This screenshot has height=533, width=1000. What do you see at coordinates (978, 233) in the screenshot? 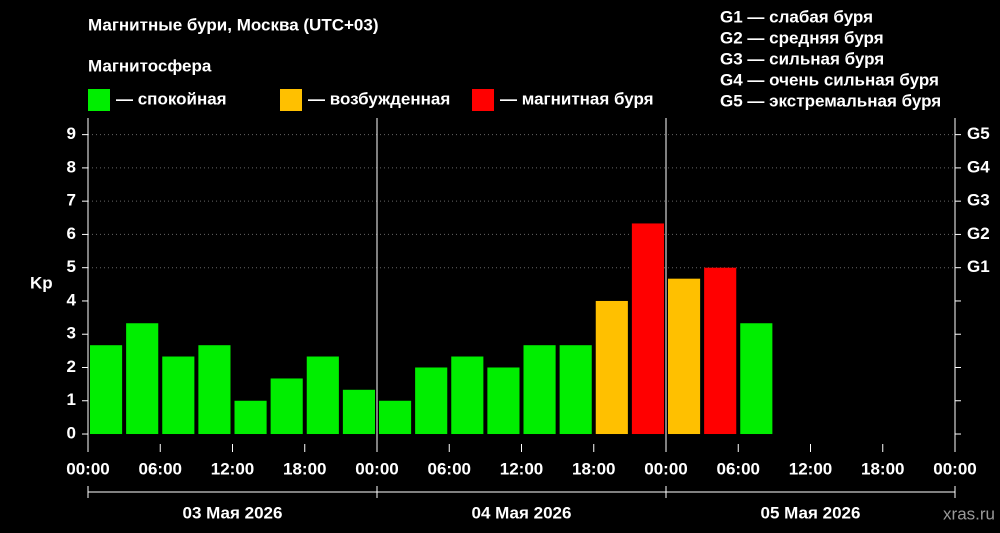
I see `y2-tick-label: G2` at bounding box center [978, 233].